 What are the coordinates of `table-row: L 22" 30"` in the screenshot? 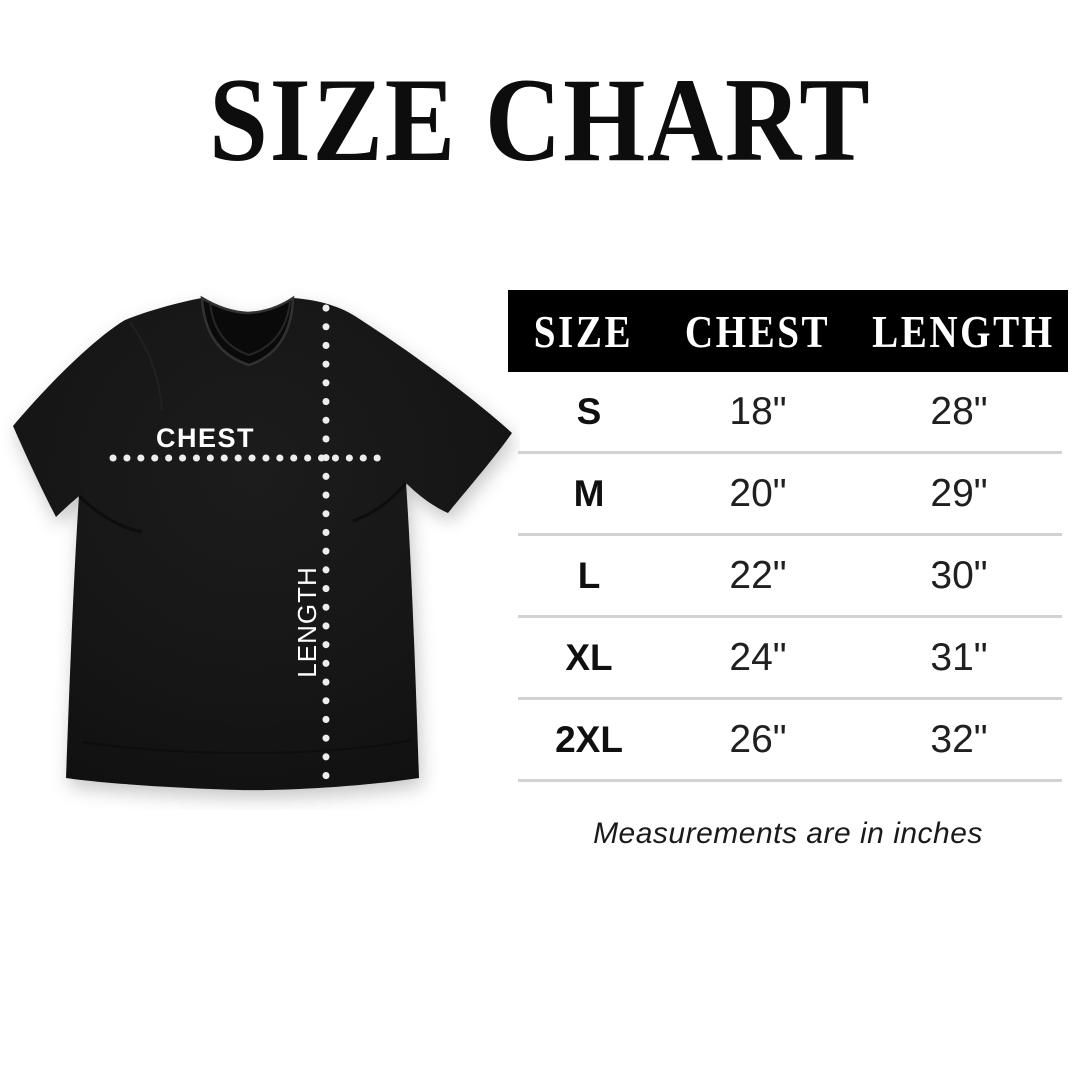 It's located at (790, 577).